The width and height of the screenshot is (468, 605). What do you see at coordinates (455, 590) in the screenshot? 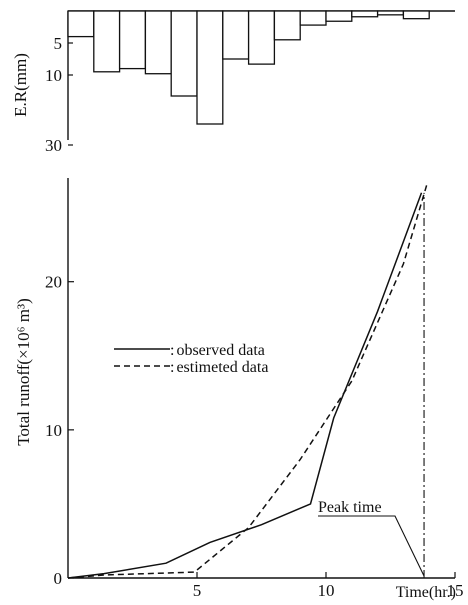
I see `runoff-x-tick-label: 15` at bounding box center [455, 590].